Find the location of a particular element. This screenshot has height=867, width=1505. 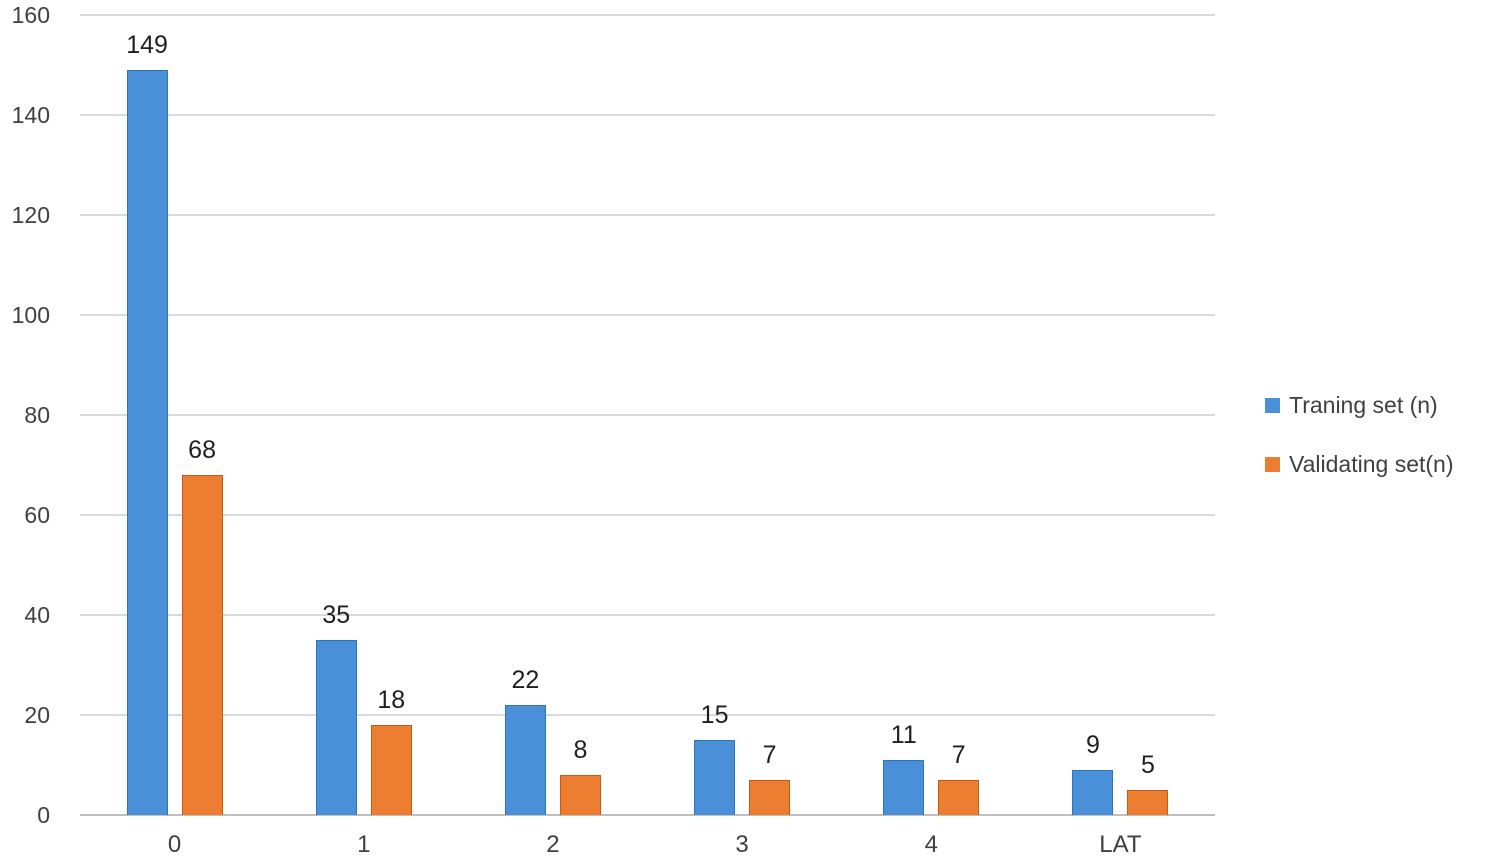

legend-label: Traning set (n) is located at coordinates (1363, 405).